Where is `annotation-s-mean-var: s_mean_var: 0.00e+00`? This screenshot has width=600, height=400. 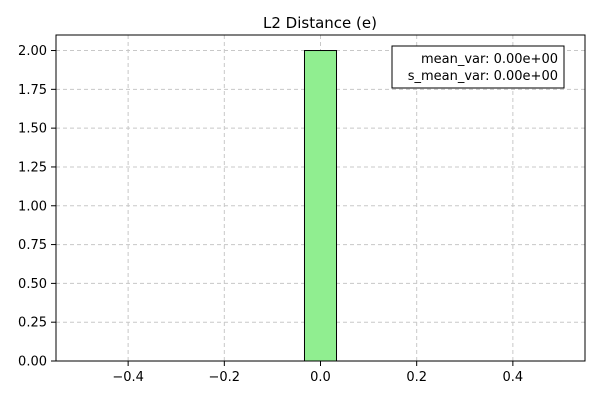 annotation-s-mean-var: s_mean_var: 0.00e+00 is located at coordinates (483, 76).